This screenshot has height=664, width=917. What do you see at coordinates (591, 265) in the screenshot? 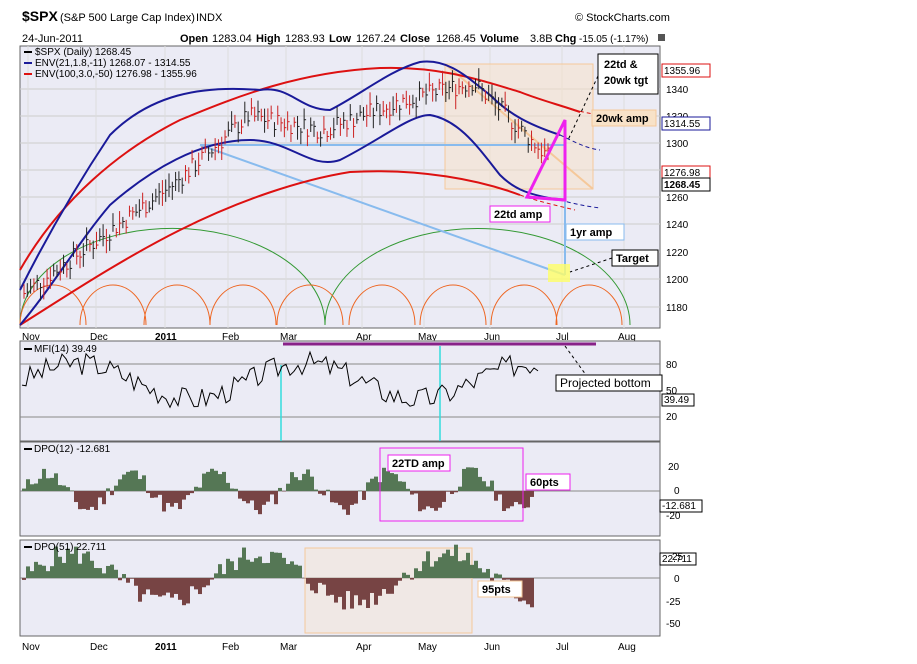
I see `target-leader` at bounding box center [591, 265].